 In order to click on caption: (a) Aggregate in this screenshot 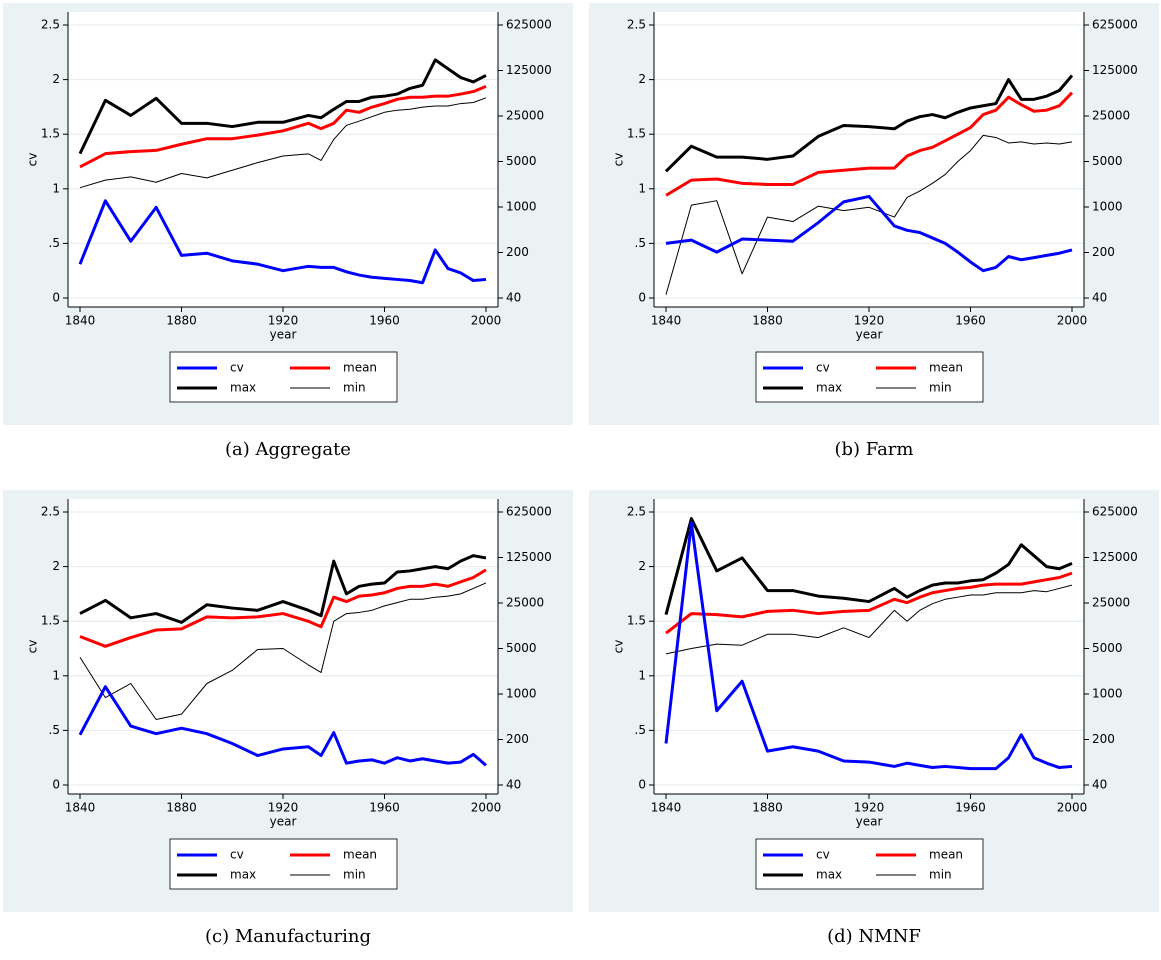, I will do `click(288, 449)`.